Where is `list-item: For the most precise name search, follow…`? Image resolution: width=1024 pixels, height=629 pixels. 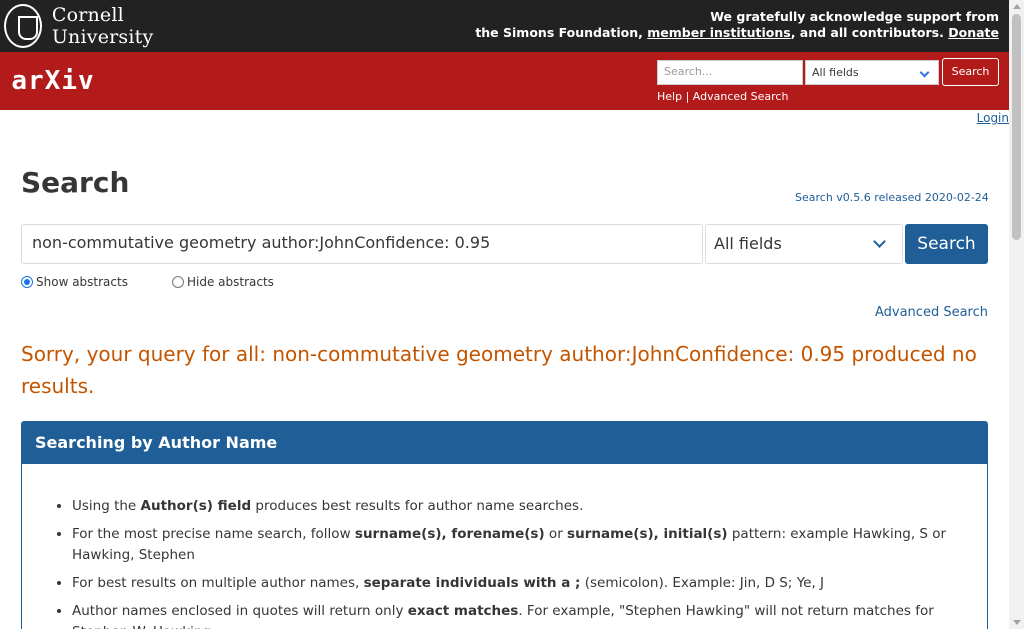
list-item: For the most precise name search, follow… is located at coordinates (522, 545).